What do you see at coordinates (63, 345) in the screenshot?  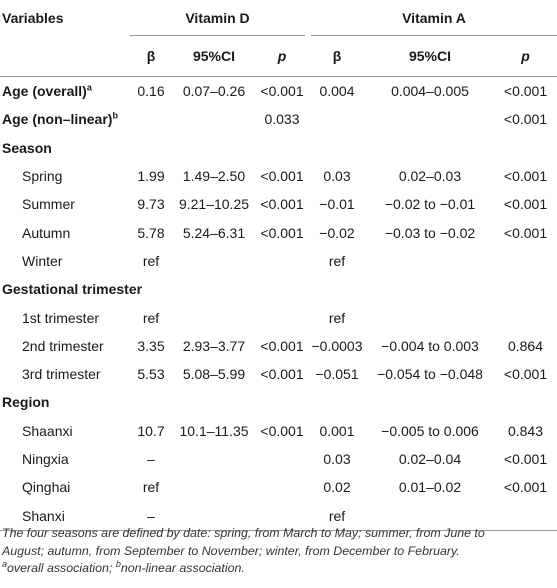 I see `variable-label-text: 2nd trimester` at bounding box center [63, 345].